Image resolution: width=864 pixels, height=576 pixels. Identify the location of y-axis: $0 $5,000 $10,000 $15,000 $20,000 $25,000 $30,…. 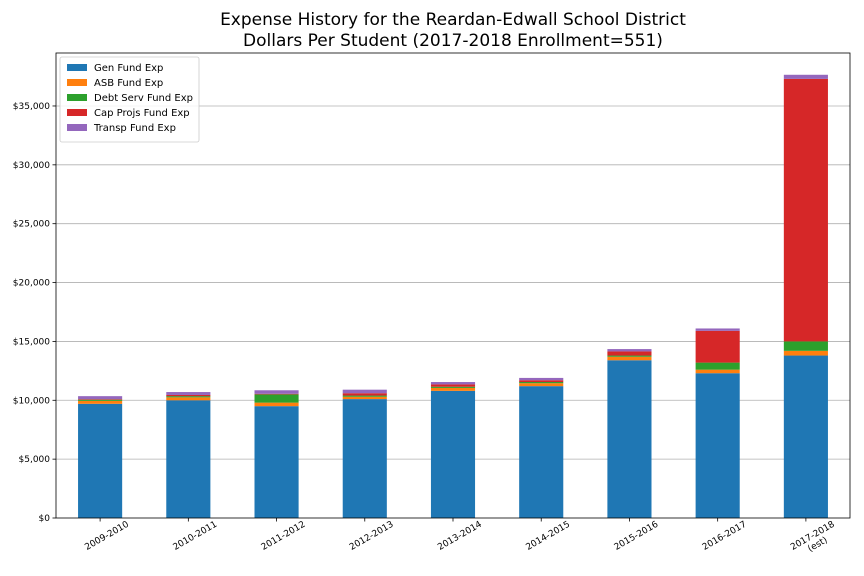
(34, 313).